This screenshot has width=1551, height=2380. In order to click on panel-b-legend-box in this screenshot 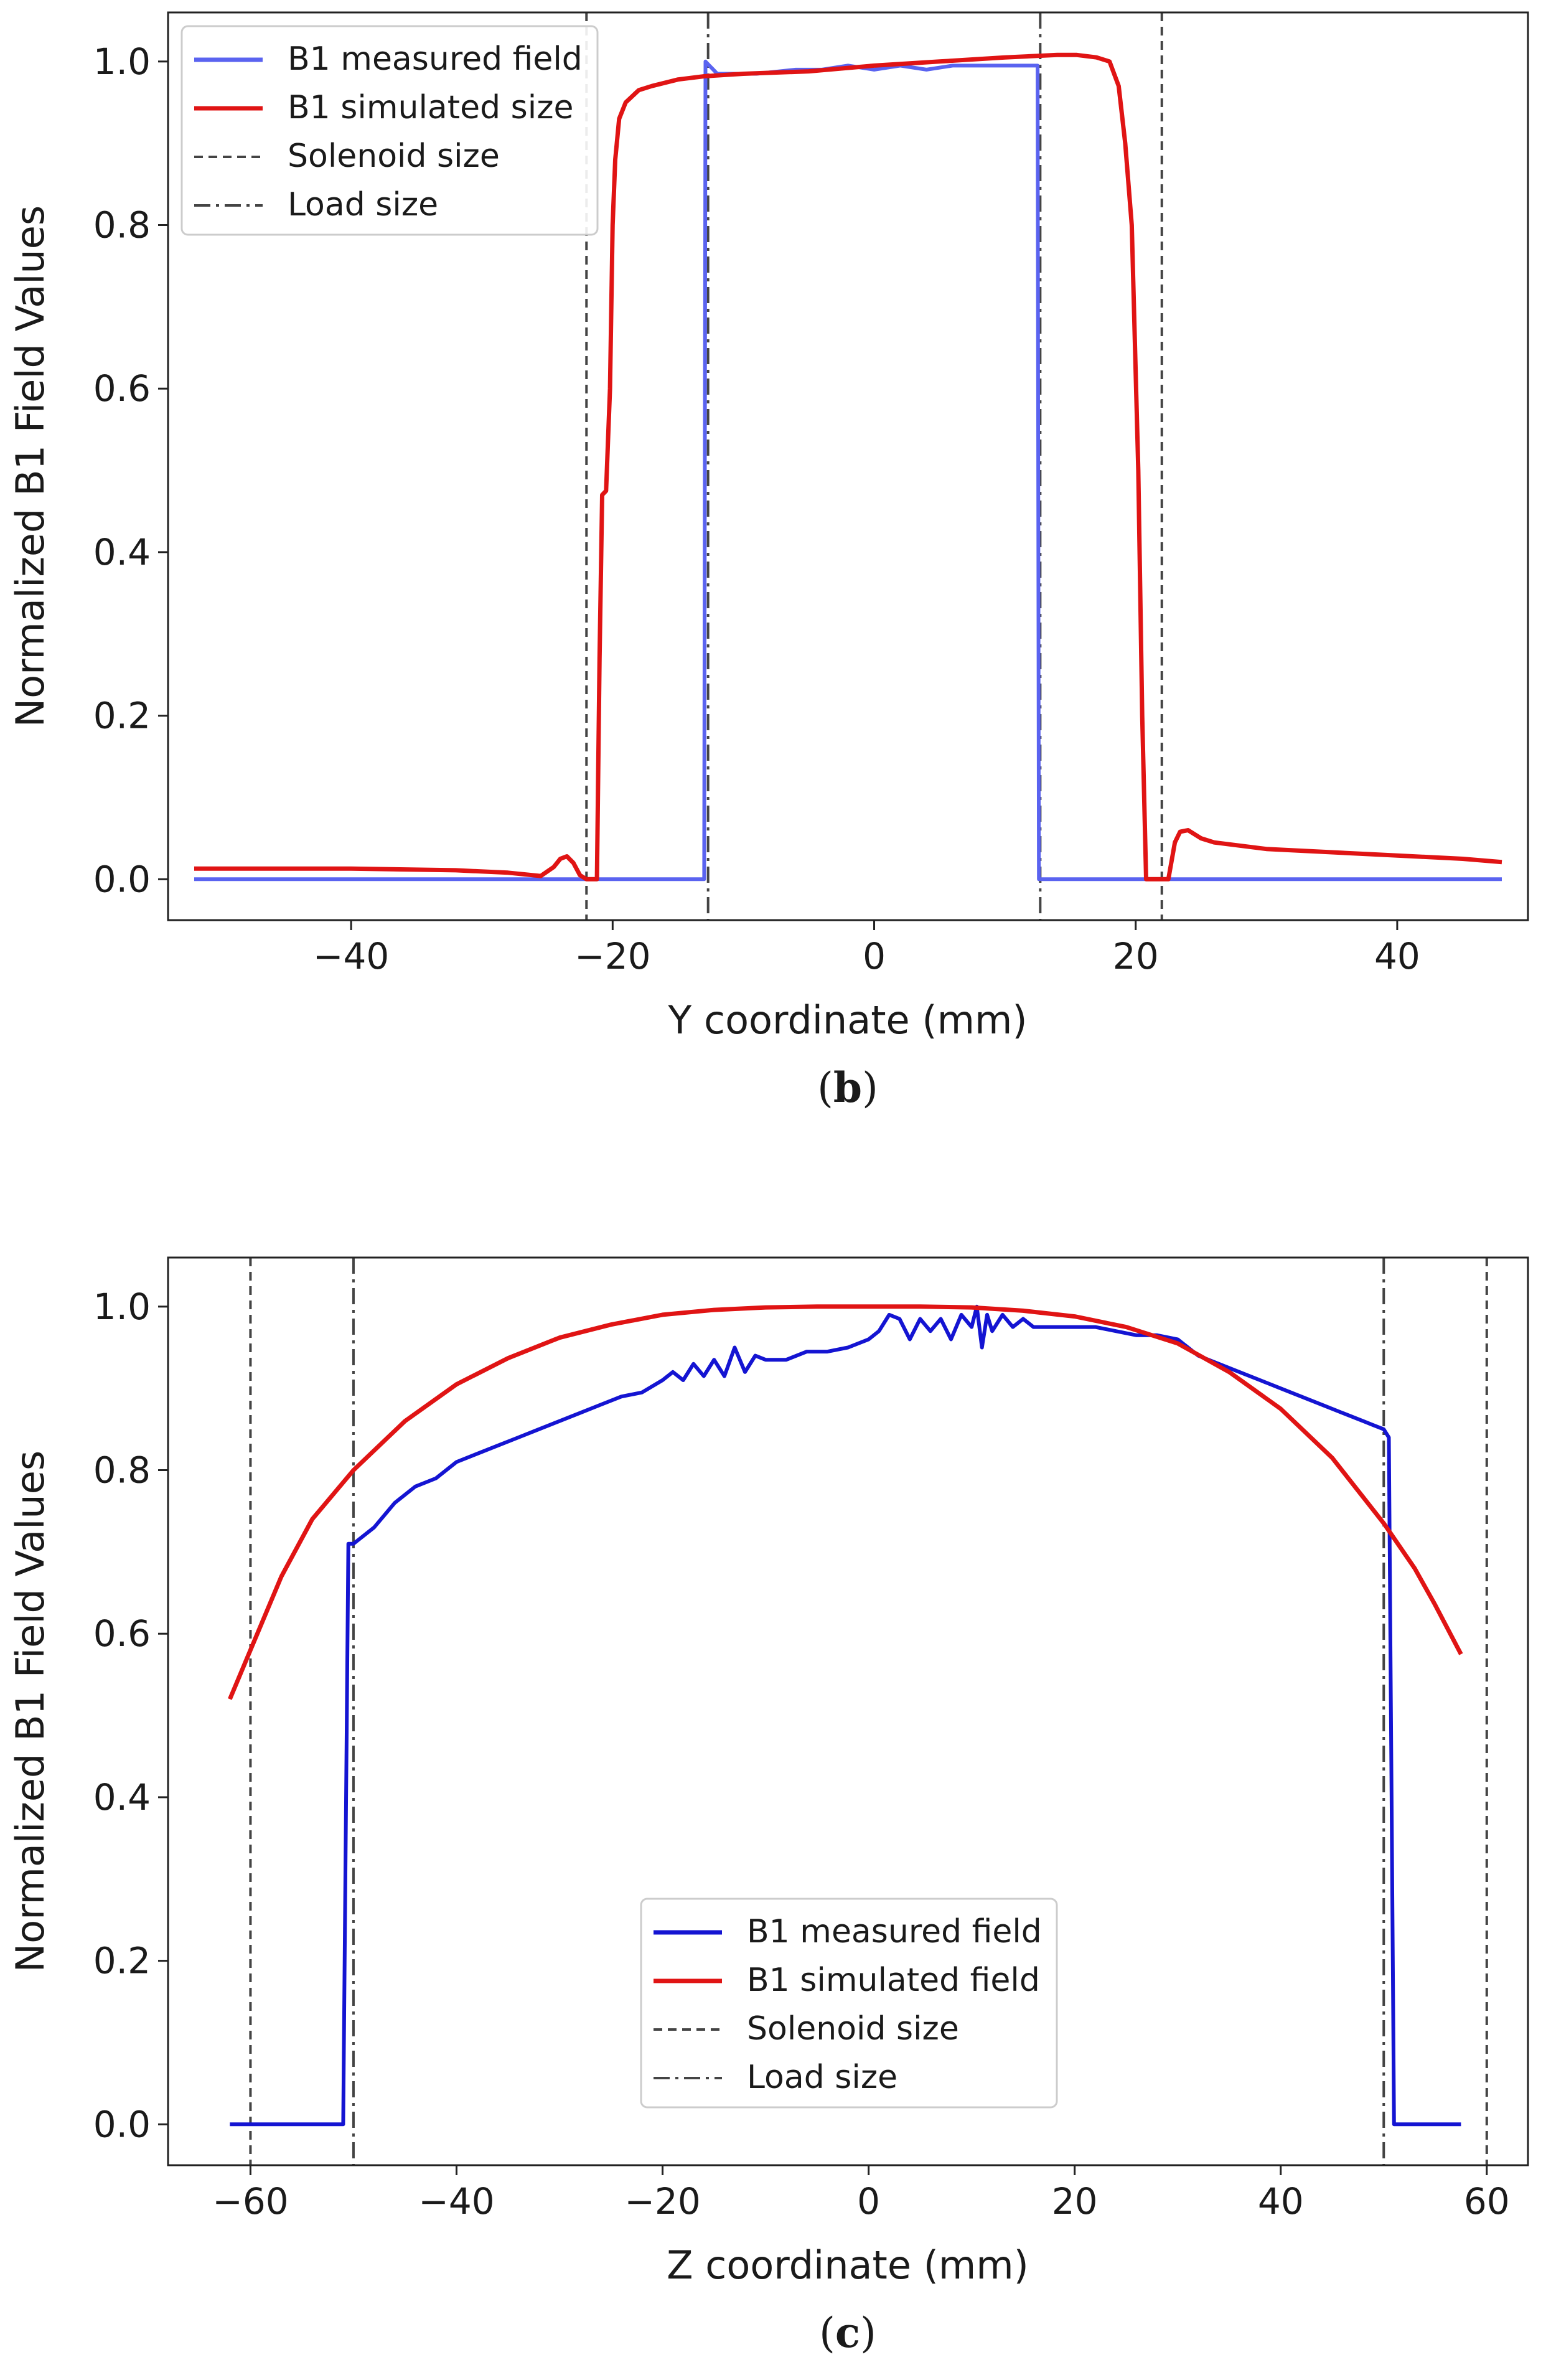, I will do `click(389, 130)`.